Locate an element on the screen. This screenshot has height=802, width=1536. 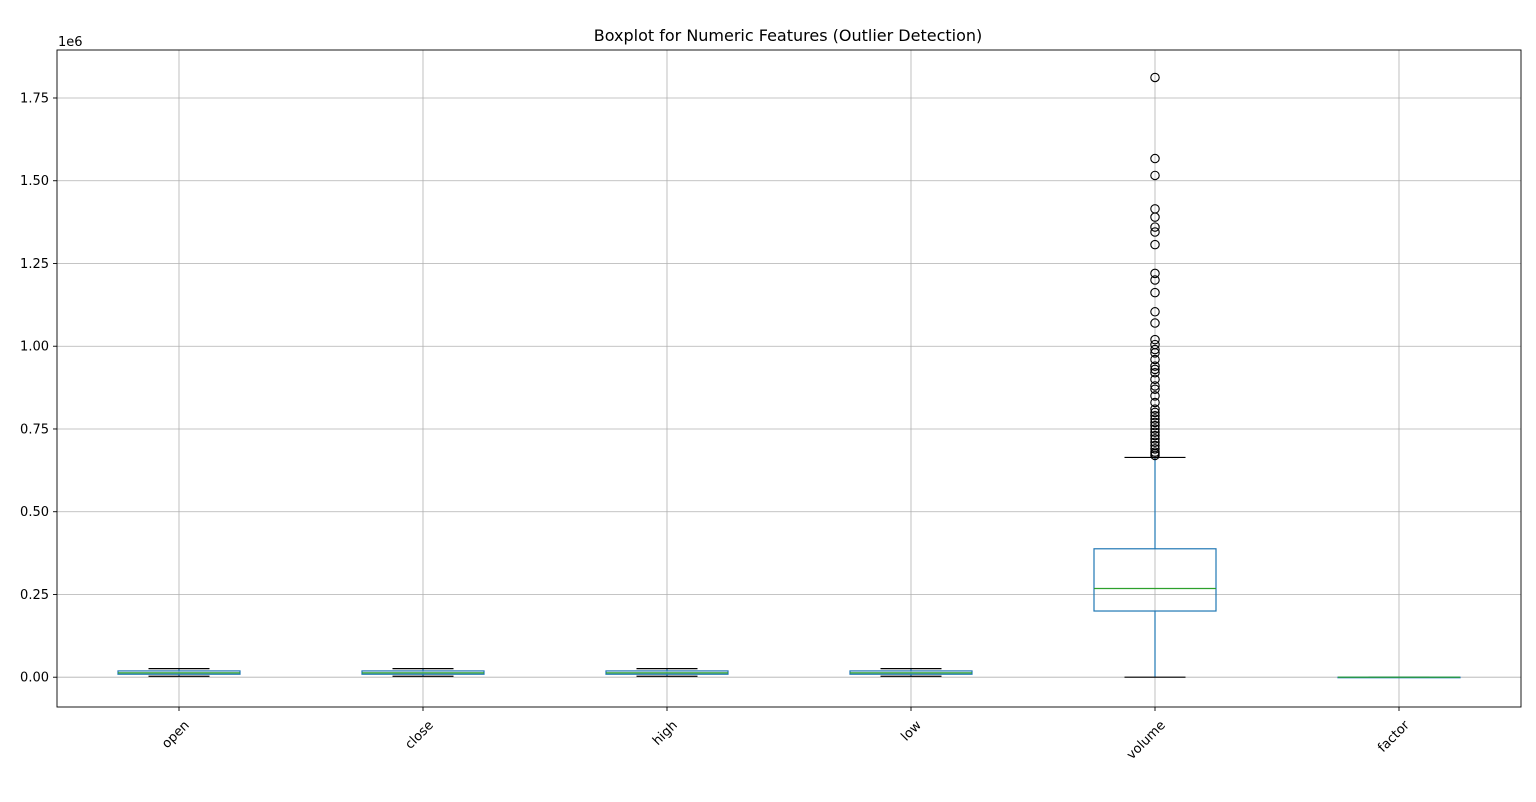
y-tick-label: 1.50 is located at coordinates (34, 181).